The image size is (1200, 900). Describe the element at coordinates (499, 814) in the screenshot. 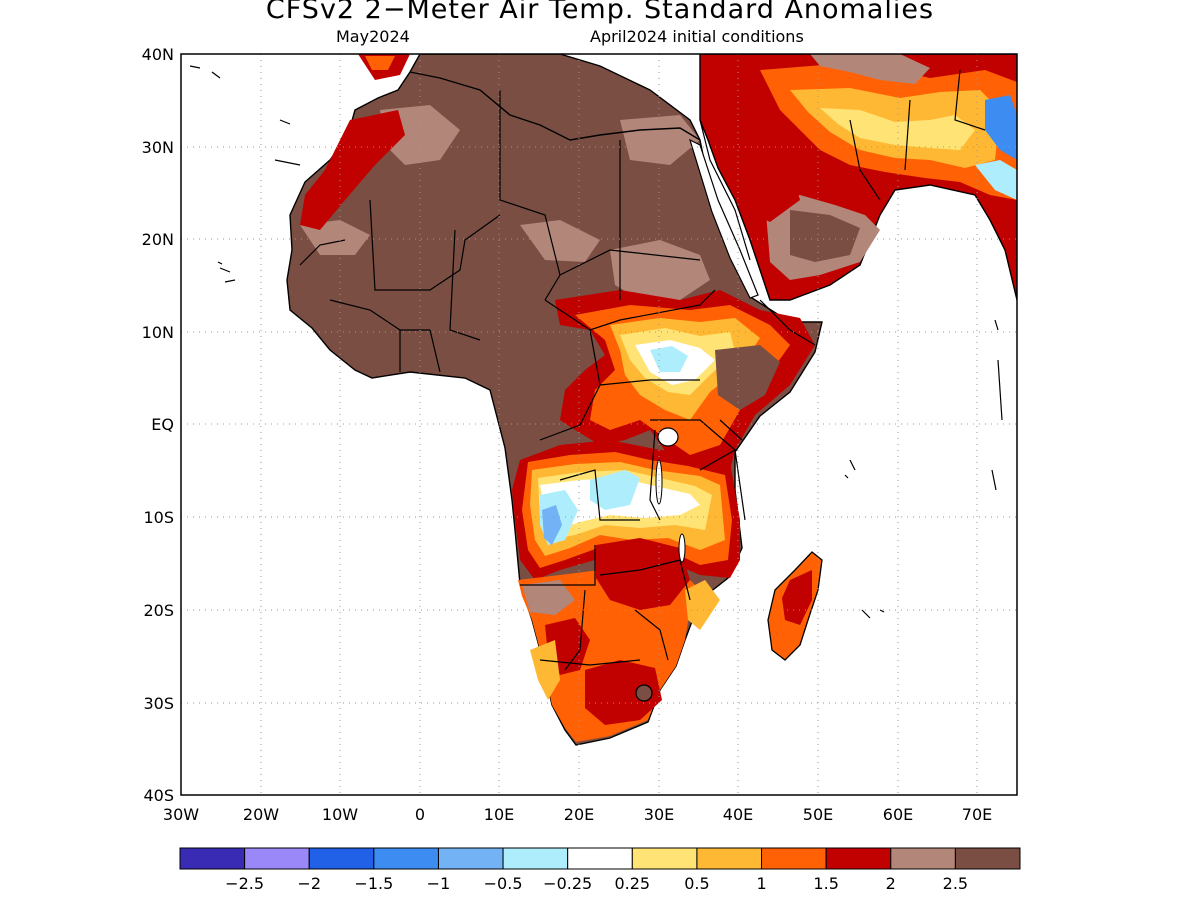

I see `lon-tick-label: 10E` at that location.